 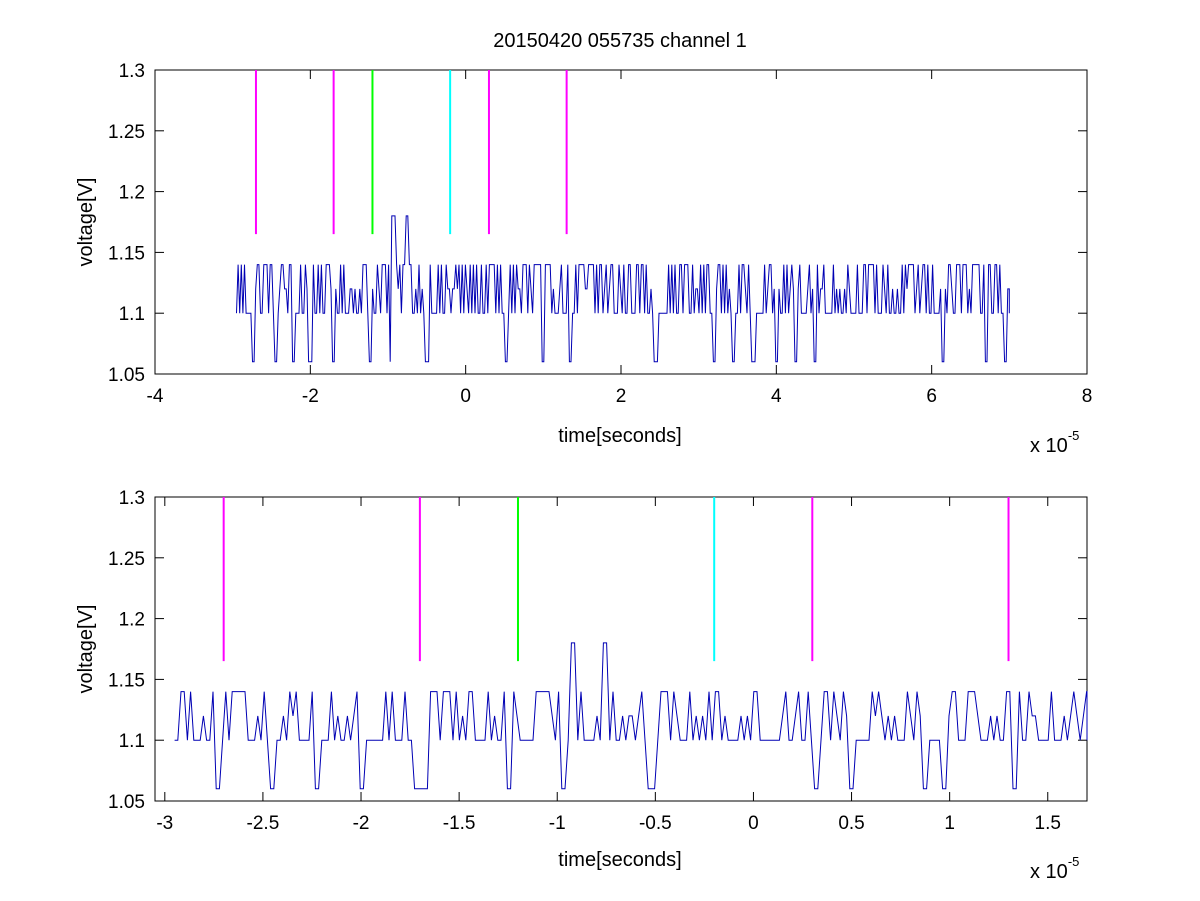 What do you see at coordinates (459, 823) in the screenshot?
I see `bottom-xtick-label: -1.5` at bounding box center [459, 823].